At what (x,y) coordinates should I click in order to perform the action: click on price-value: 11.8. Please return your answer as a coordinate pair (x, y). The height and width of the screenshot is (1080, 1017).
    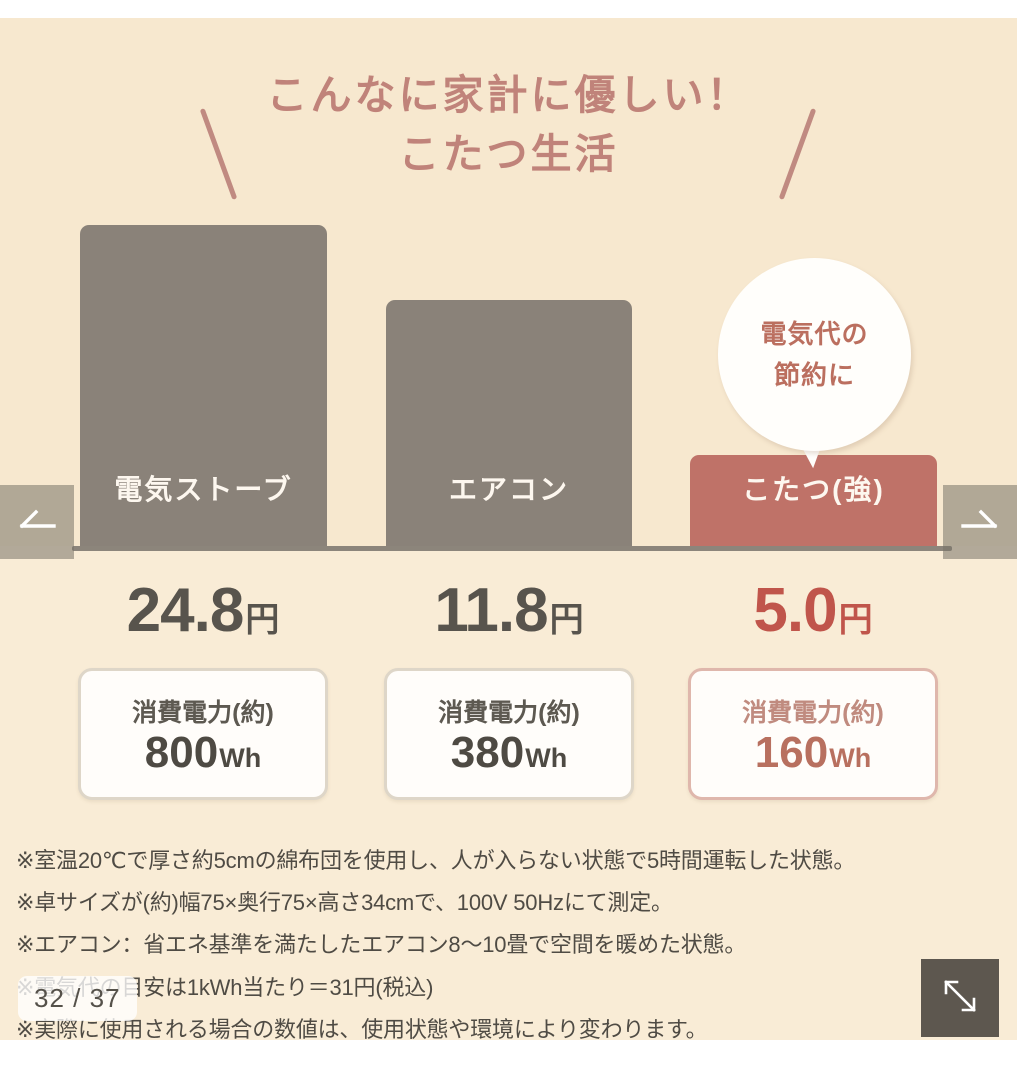
    Looking at the image, I should click on (491, 610).